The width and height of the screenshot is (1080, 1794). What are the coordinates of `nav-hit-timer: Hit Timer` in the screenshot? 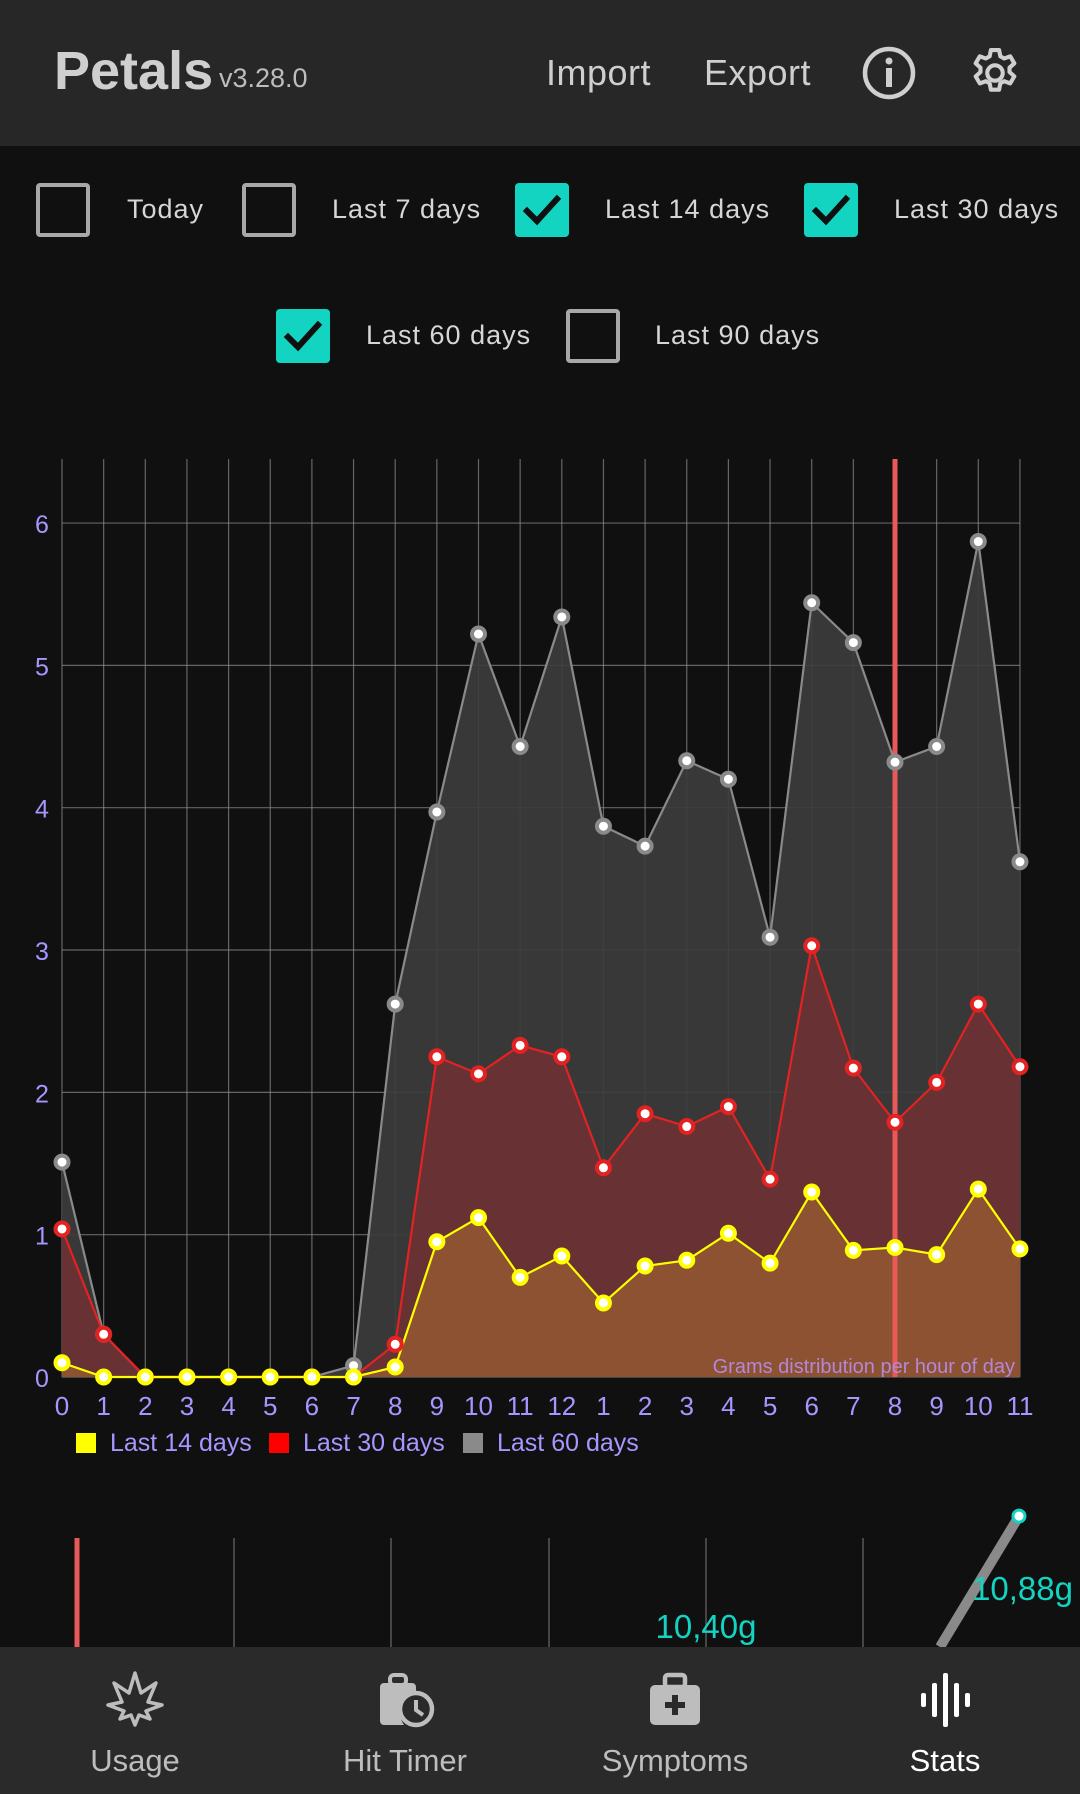 It's located at (405, 1720).